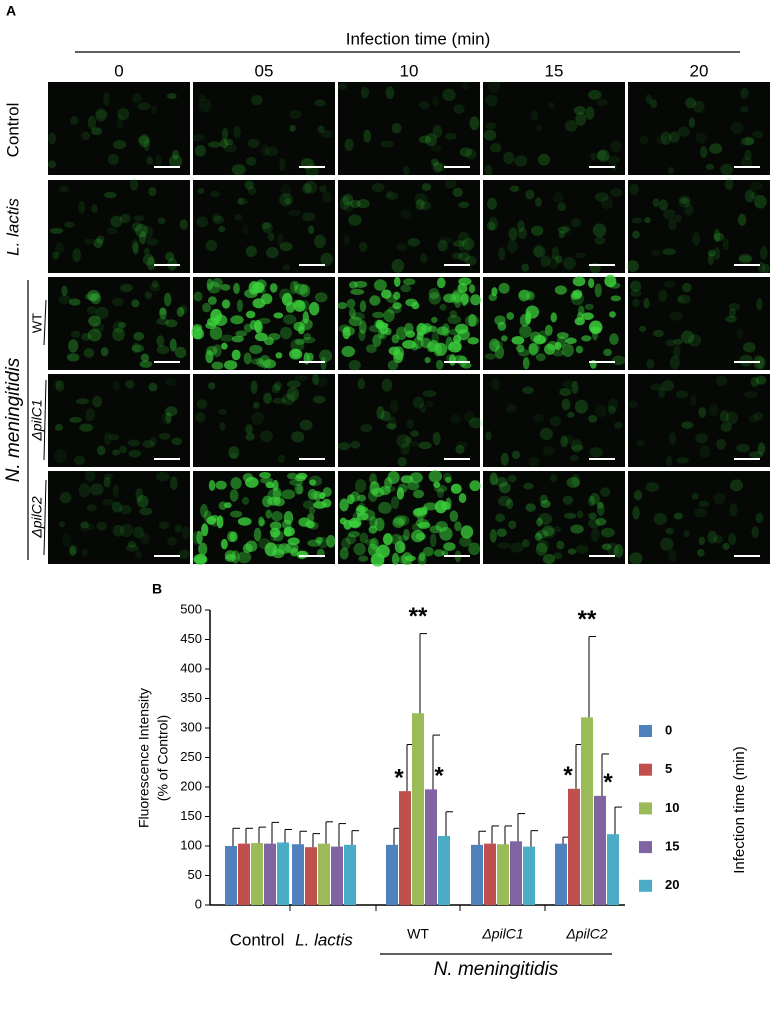 This screenshot has height=1016, width=774. What do you see at coordinates (191, 785) in the screenshot?
I see `y-tick-label: 200` at bounding box center [191, 785].